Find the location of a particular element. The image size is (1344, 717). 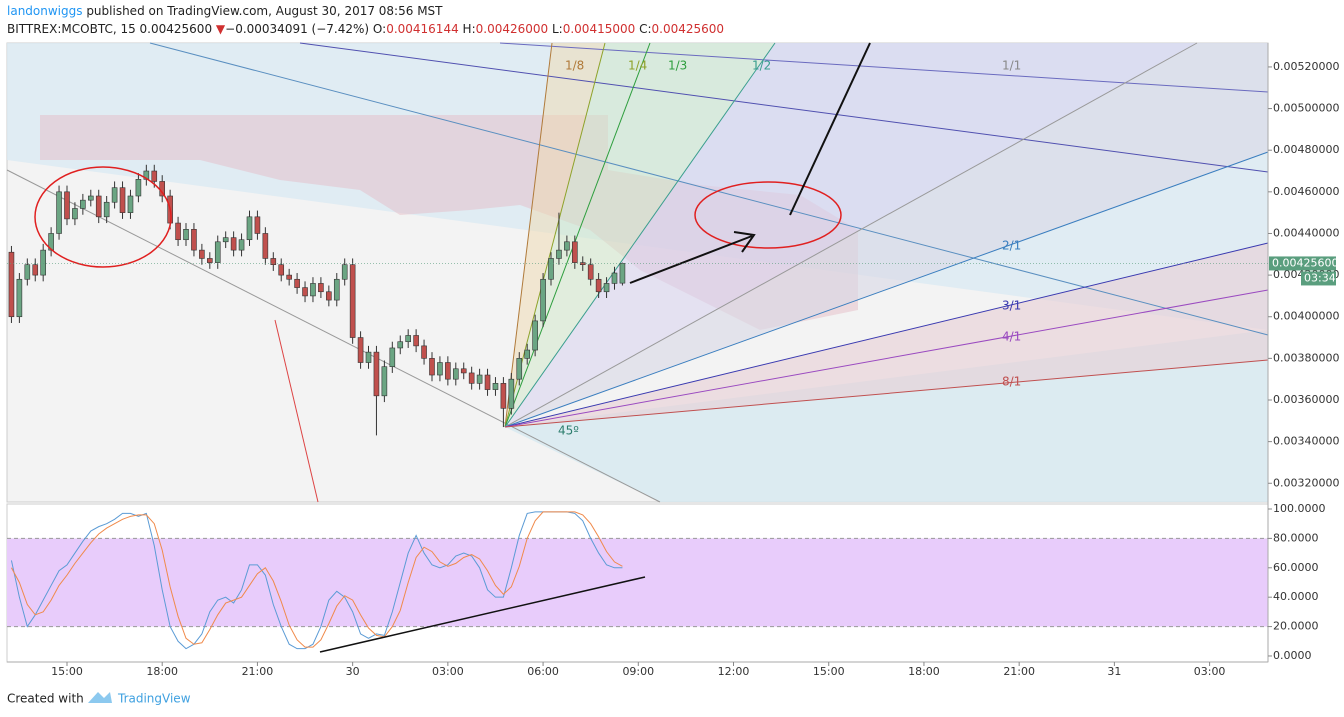

y-tick-label: 0.00500000 is located at coordinates (1306, 108).